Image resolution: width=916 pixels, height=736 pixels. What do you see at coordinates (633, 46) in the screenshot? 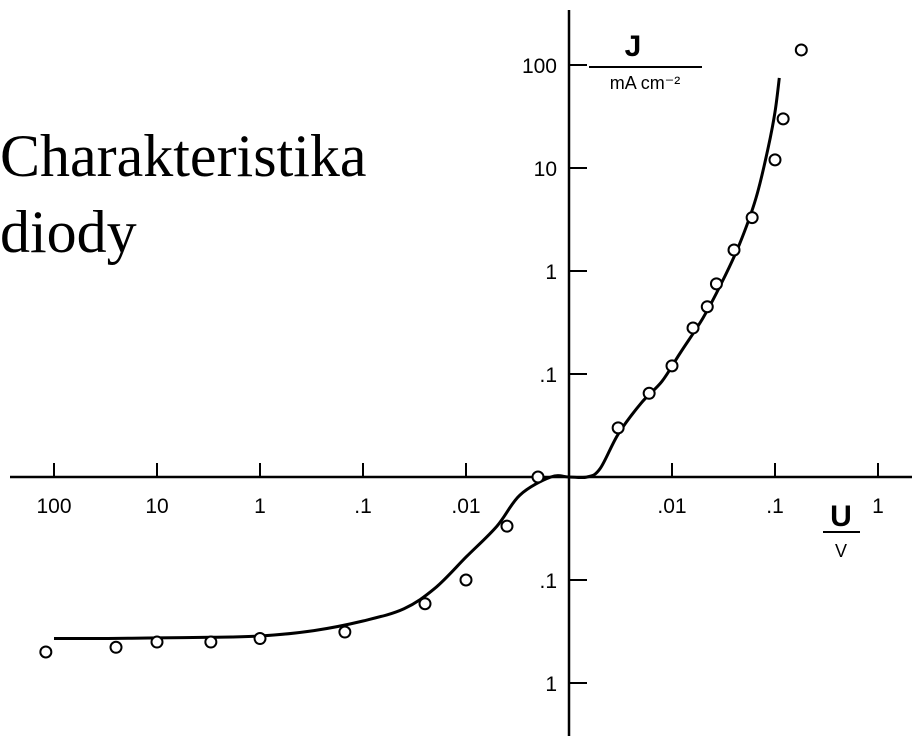
I see `y-axis-symbol: J` at bounding box center [633, 46].